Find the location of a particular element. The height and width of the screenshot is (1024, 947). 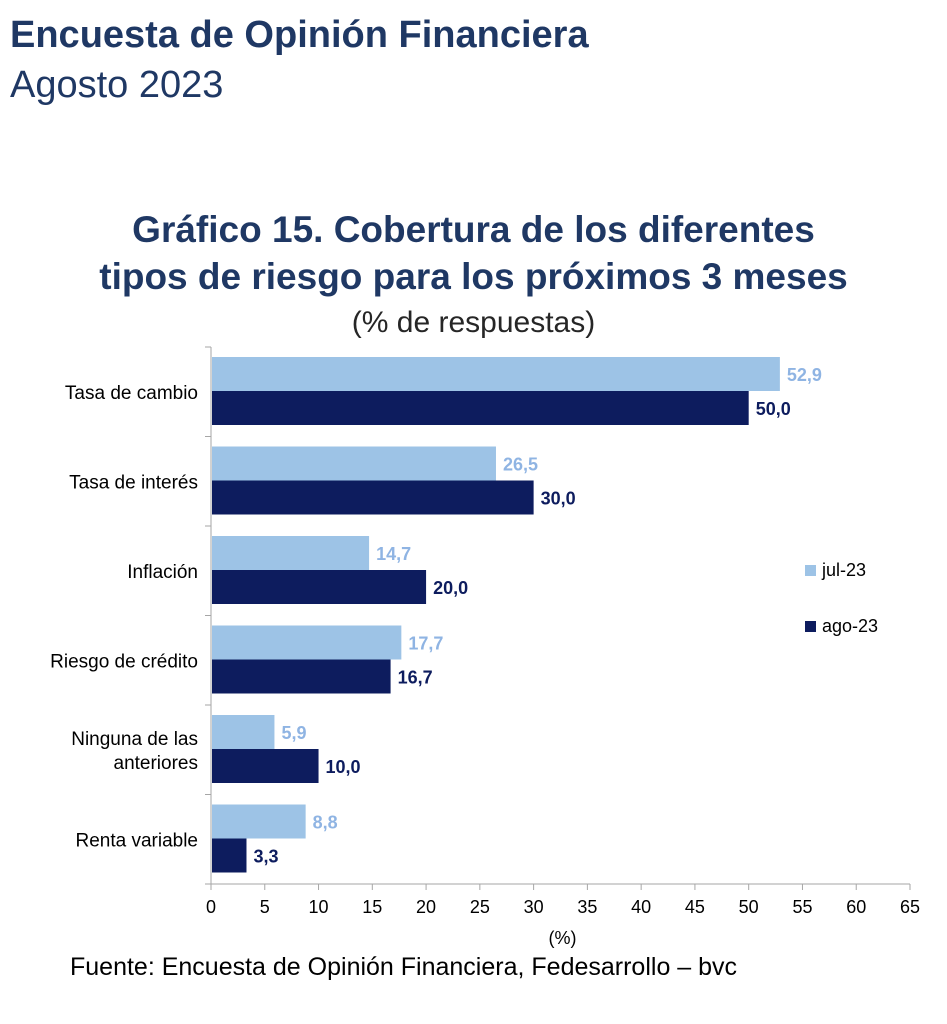

data-label-jul-23: 5,9 is located at coordinates (293, 733).